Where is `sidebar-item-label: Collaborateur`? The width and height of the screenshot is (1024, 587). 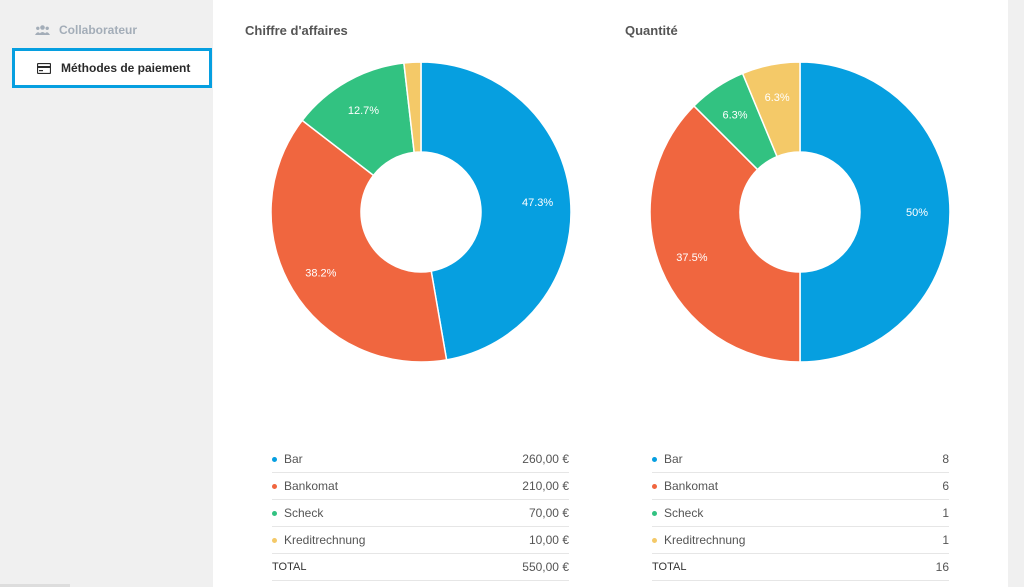
sidebar-item-label: Collaborateur is located at coordinates (98, 30).